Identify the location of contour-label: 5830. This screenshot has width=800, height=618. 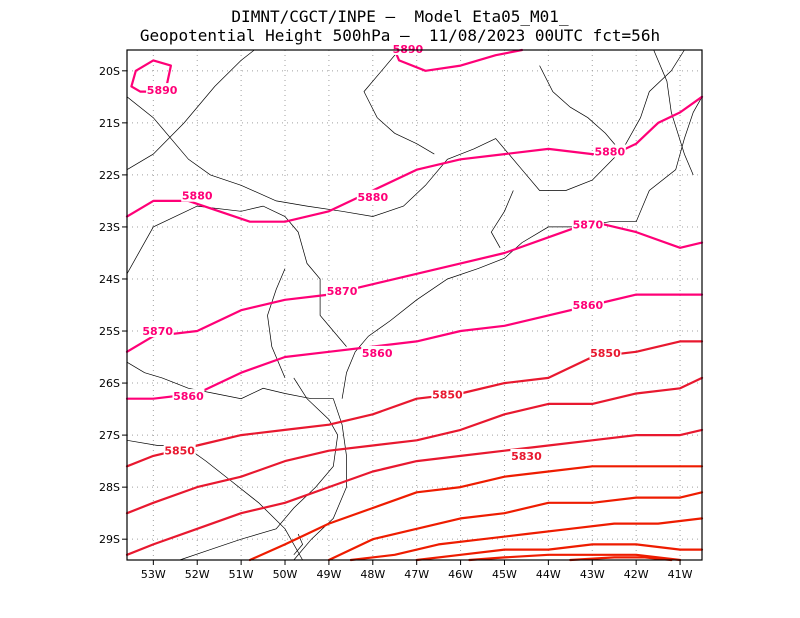
(526, 456).